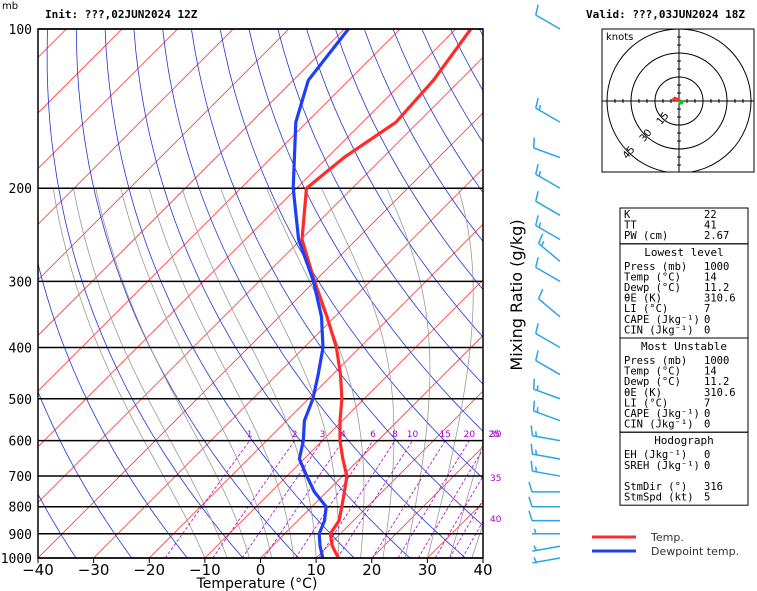  I want to click on temperature-tick-label: 10, so click(316, 570).